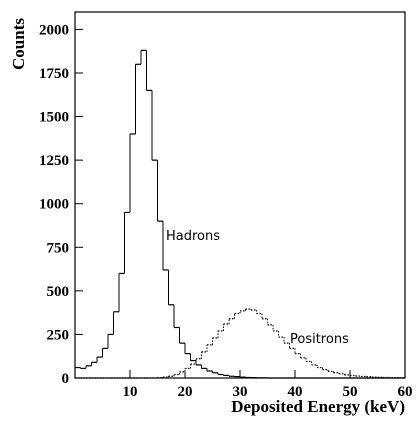 The height and width of the screenshot is (423, 419). Describe the element at coordinates (58, 335) in the screenshot. I see `y-tick-label: 250` at that location.